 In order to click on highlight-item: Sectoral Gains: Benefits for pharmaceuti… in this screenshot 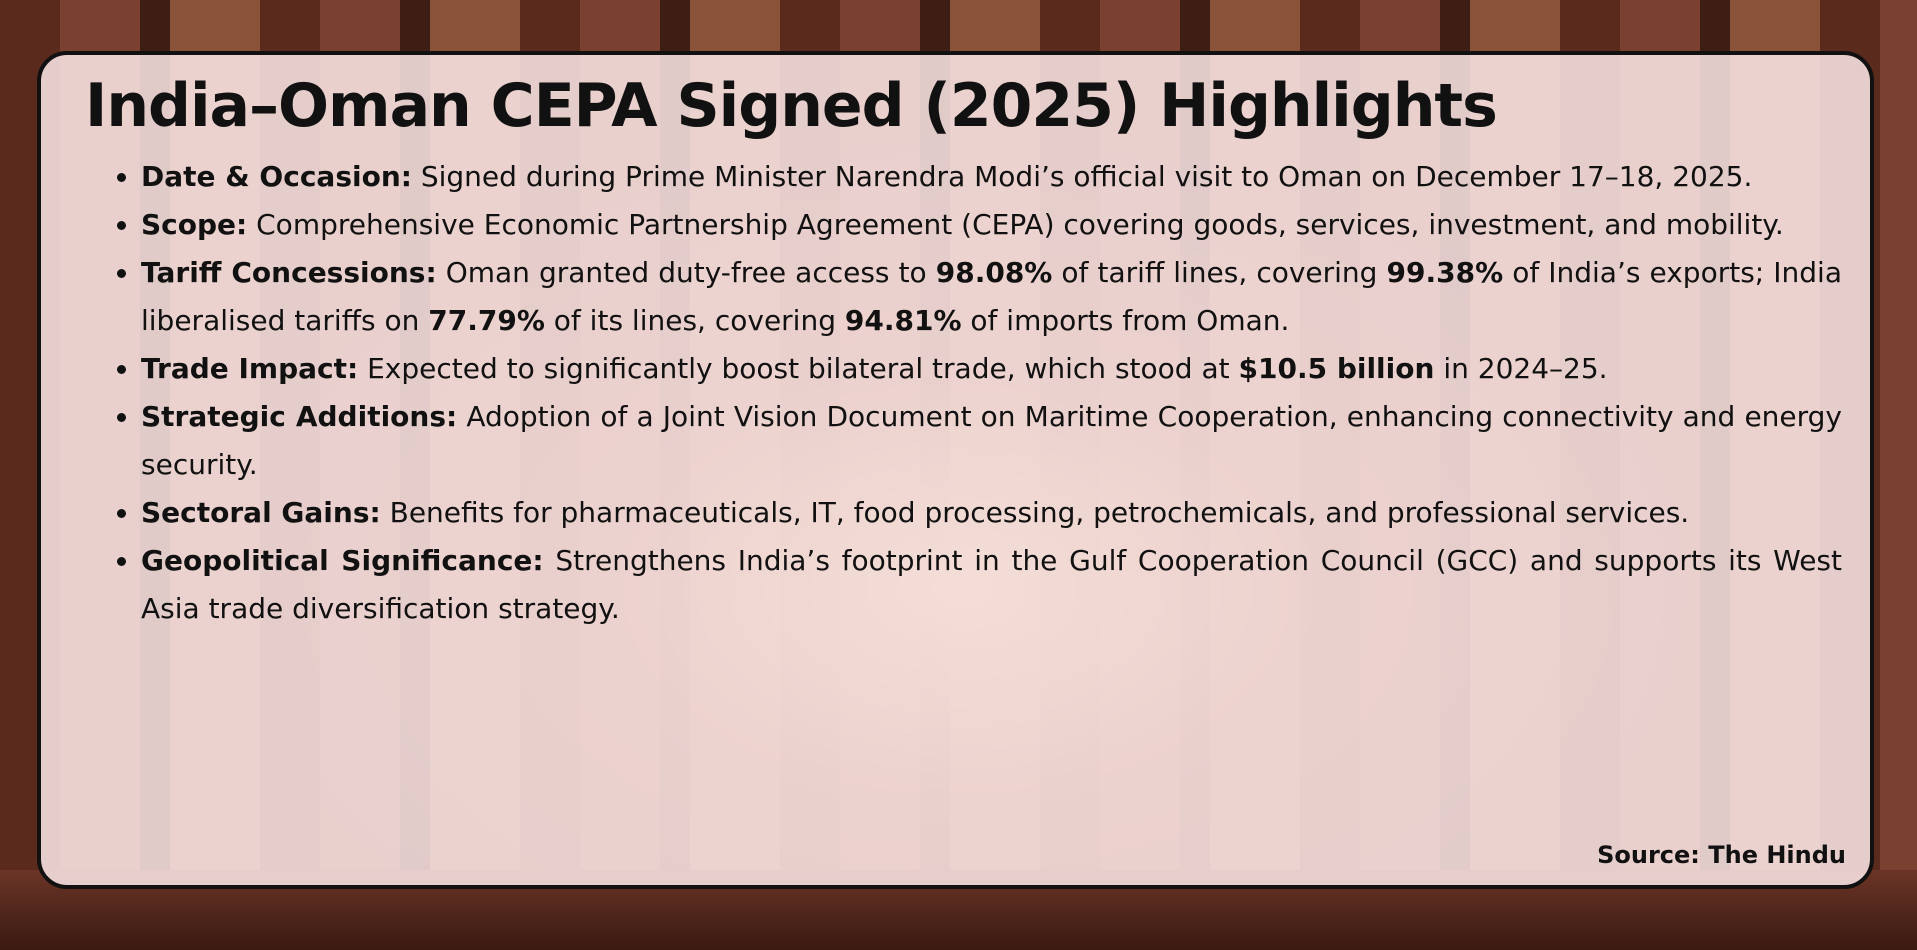, I will do `click(991, 513)`.